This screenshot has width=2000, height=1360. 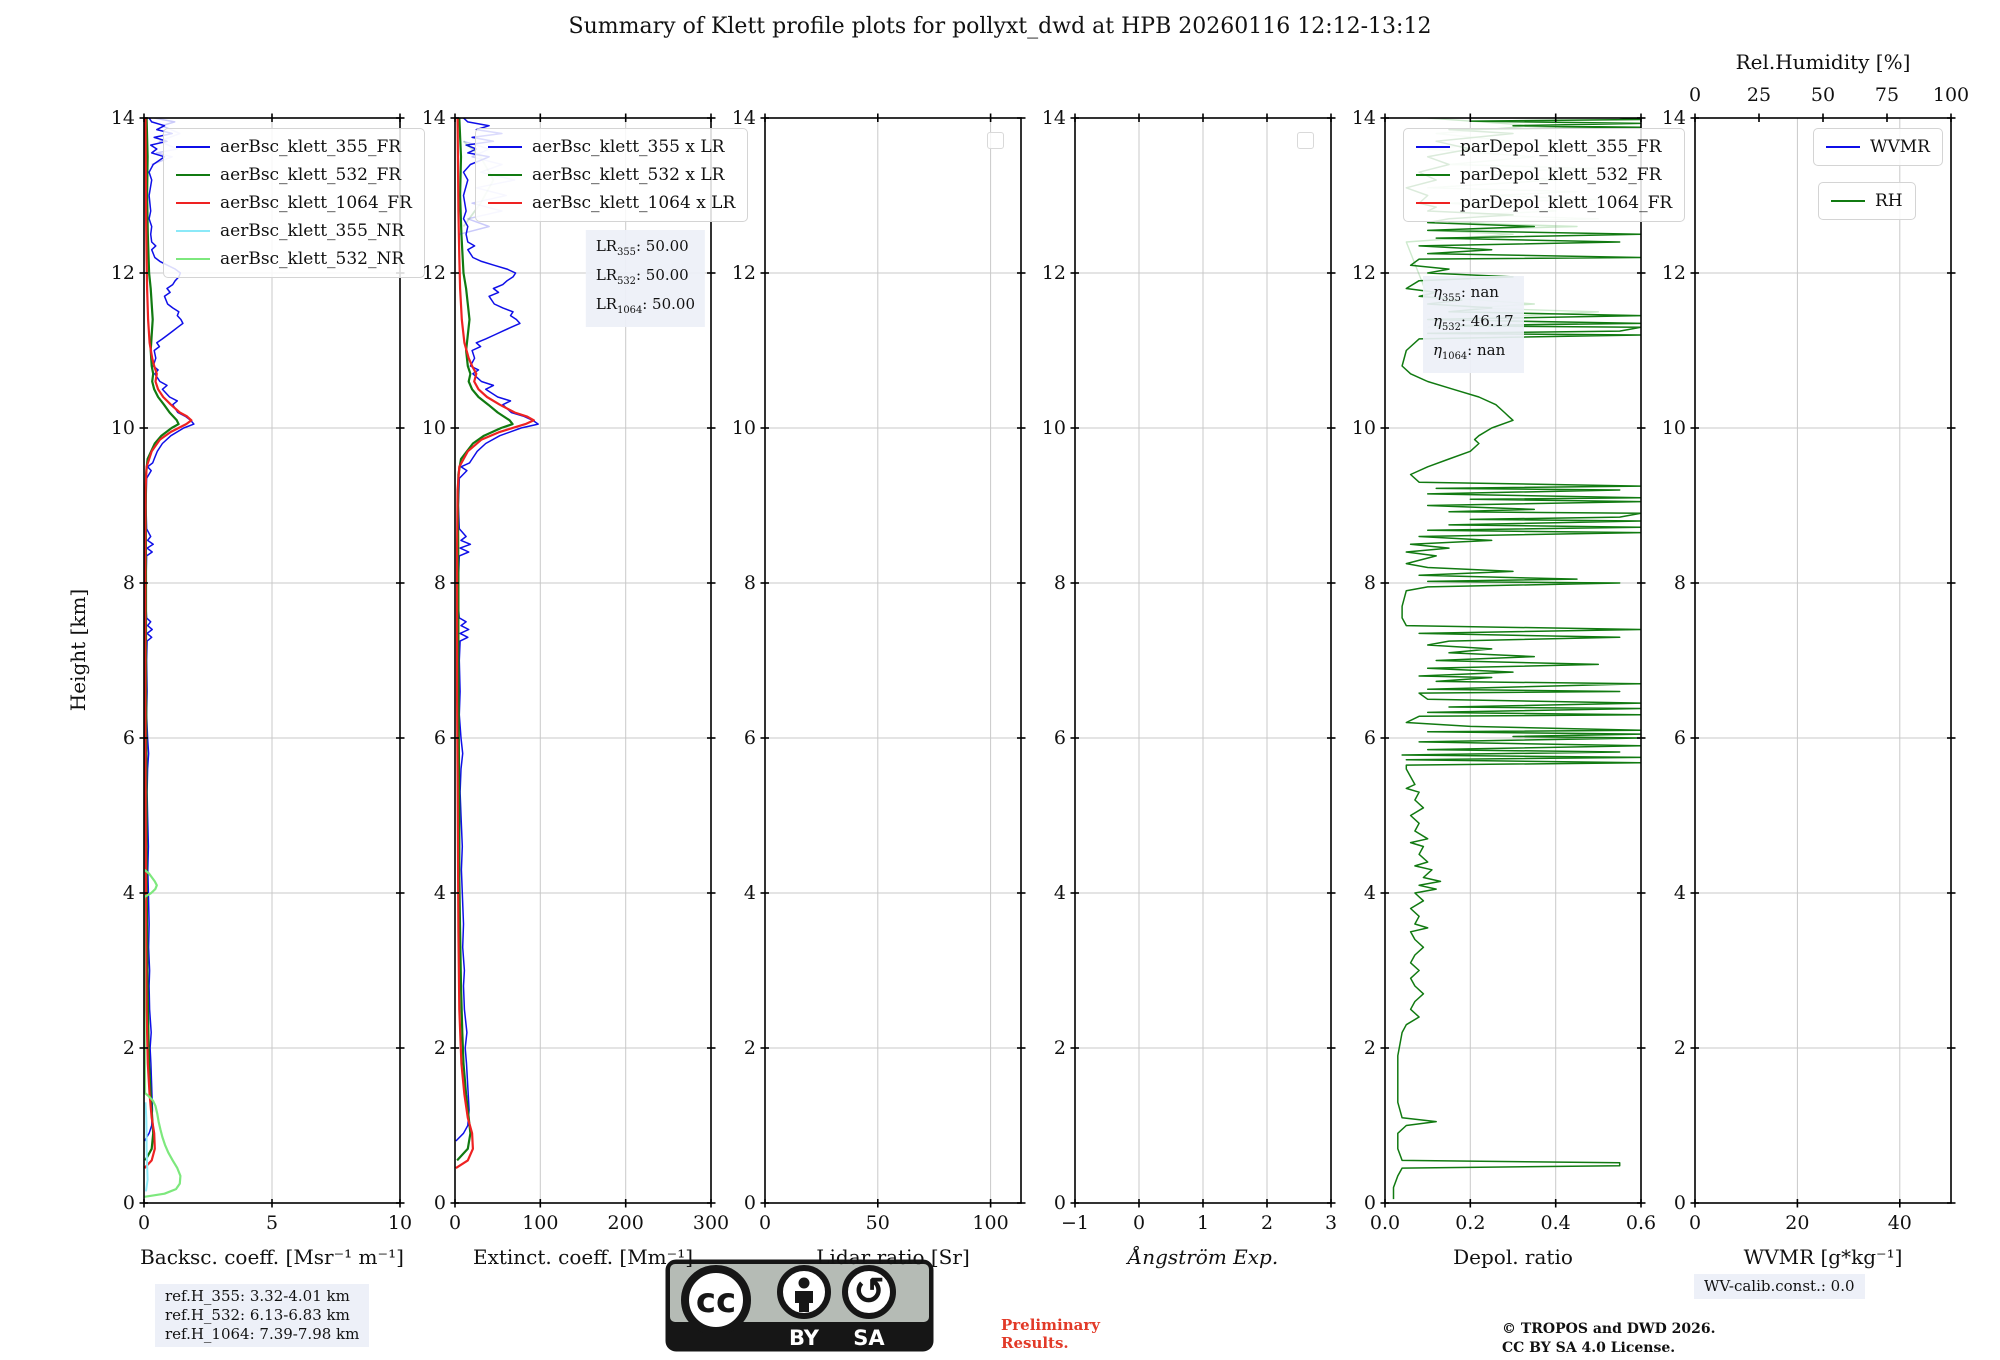 What do you see at coordinates (128, 1203) in the screenshot?
I see `backscatter-ytick-label: 0` at bounding box center [128, 1203].